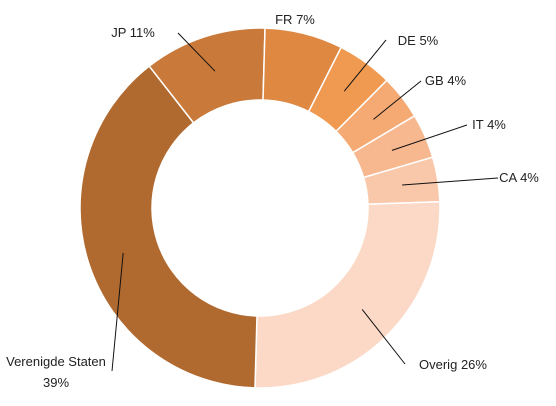 The image size is (556, 406). I want to click on category-label: JP, so click(119, 32).